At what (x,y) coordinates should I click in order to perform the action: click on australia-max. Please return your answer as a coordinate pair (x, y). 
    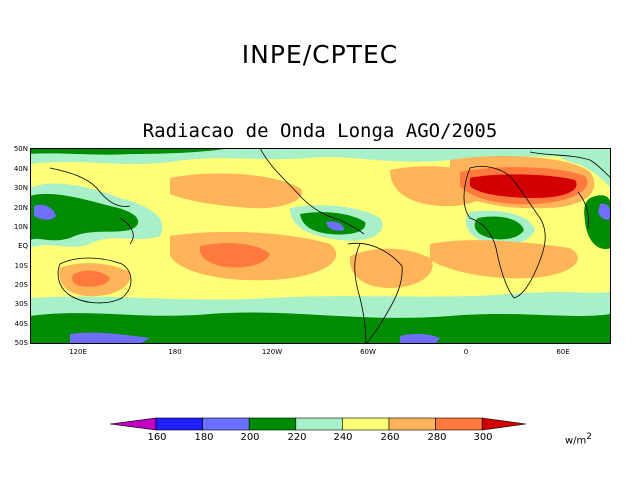
    Looking at the image, I should click on (91, 278).